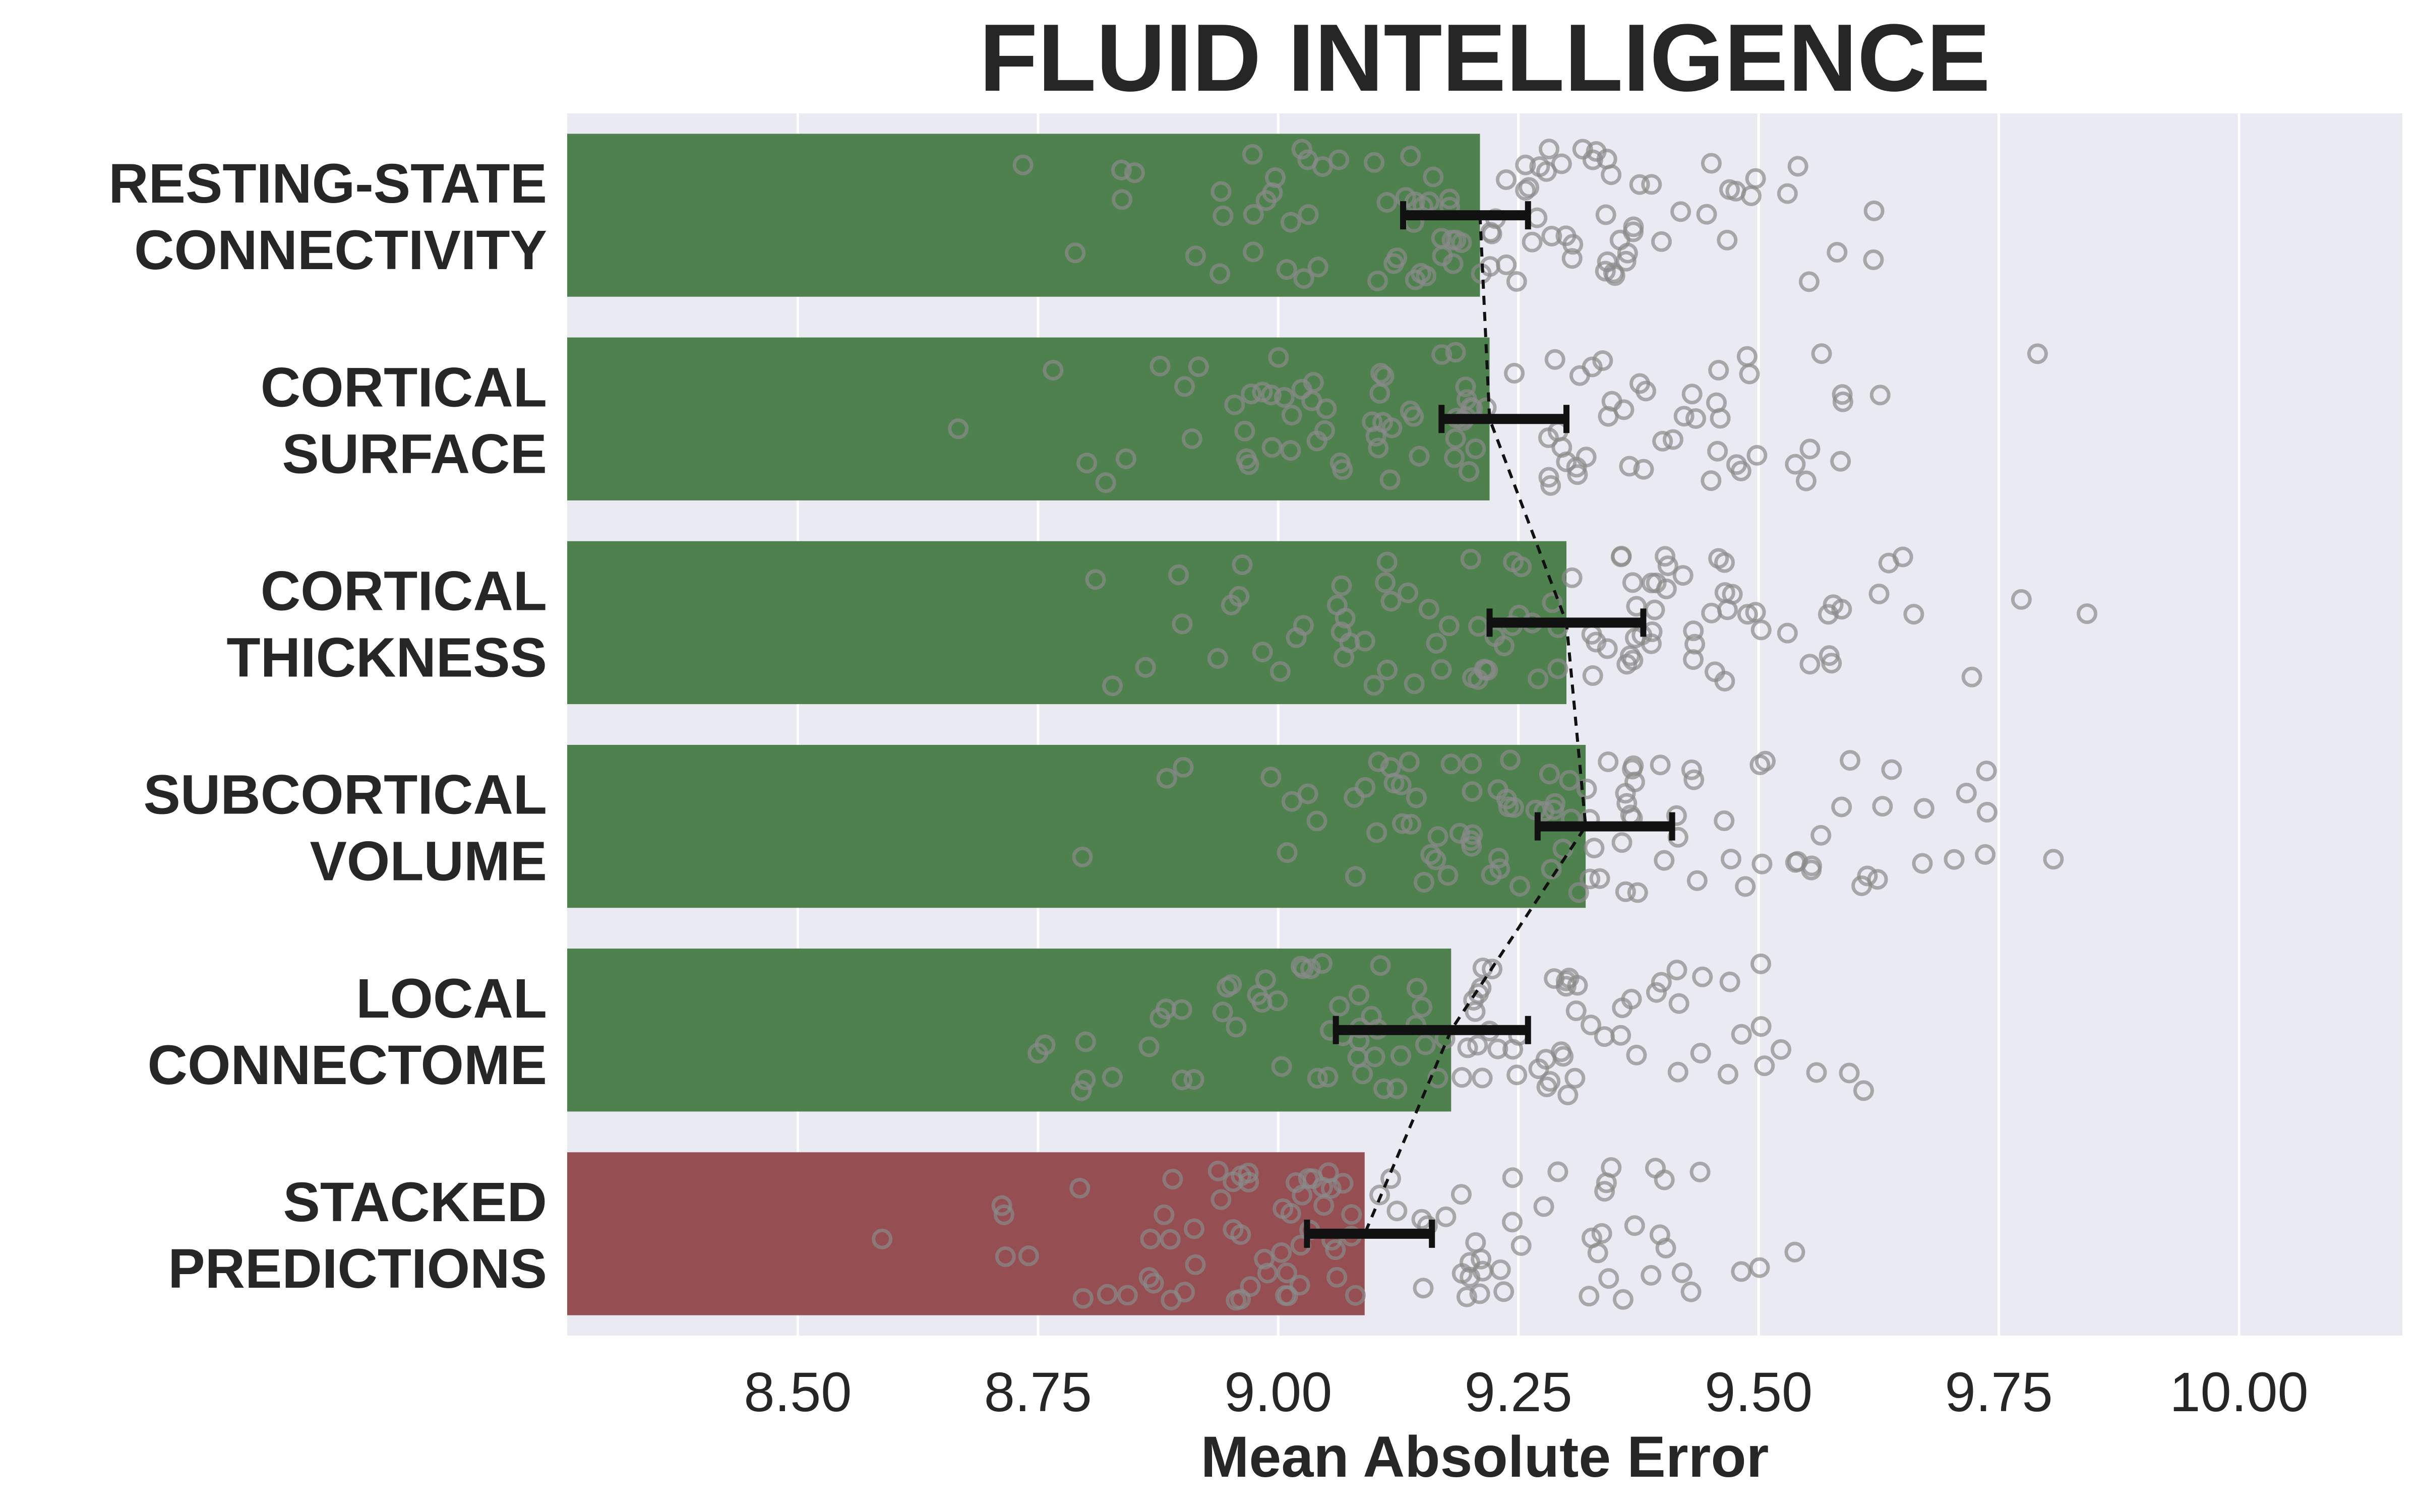  What do you see at coordinates (414, 454) in the screenshot?
I see `category-label-line: SURFACE` at bounding box center [414, 454].